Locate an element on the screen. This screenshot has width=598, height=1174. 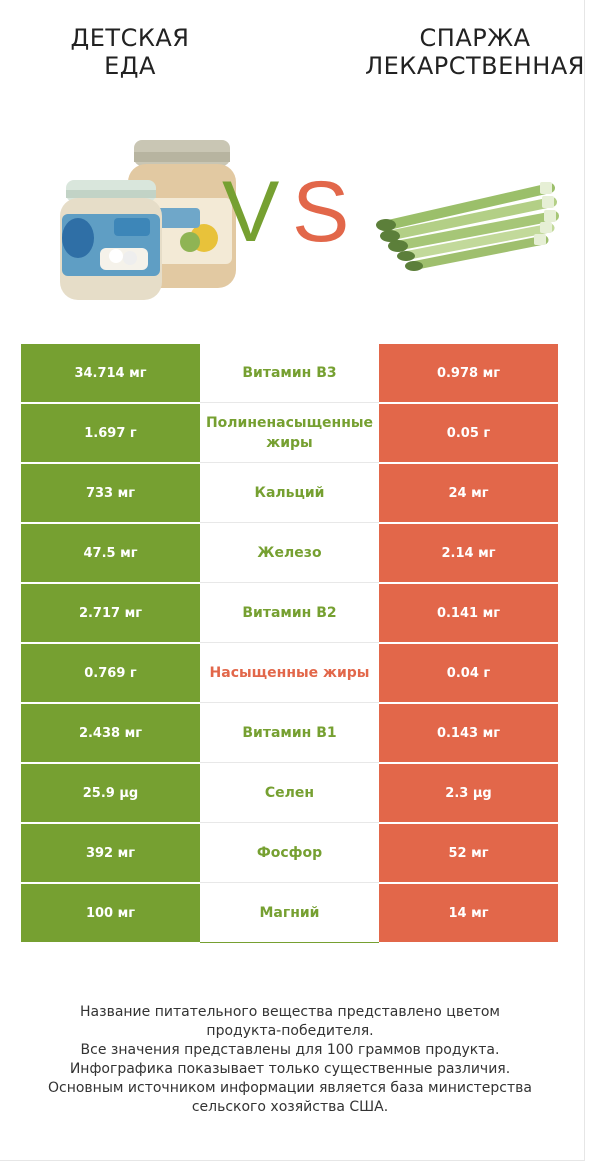
table-row: 392 мг Фосфор 52 мг is located at coordinates (289, 854).